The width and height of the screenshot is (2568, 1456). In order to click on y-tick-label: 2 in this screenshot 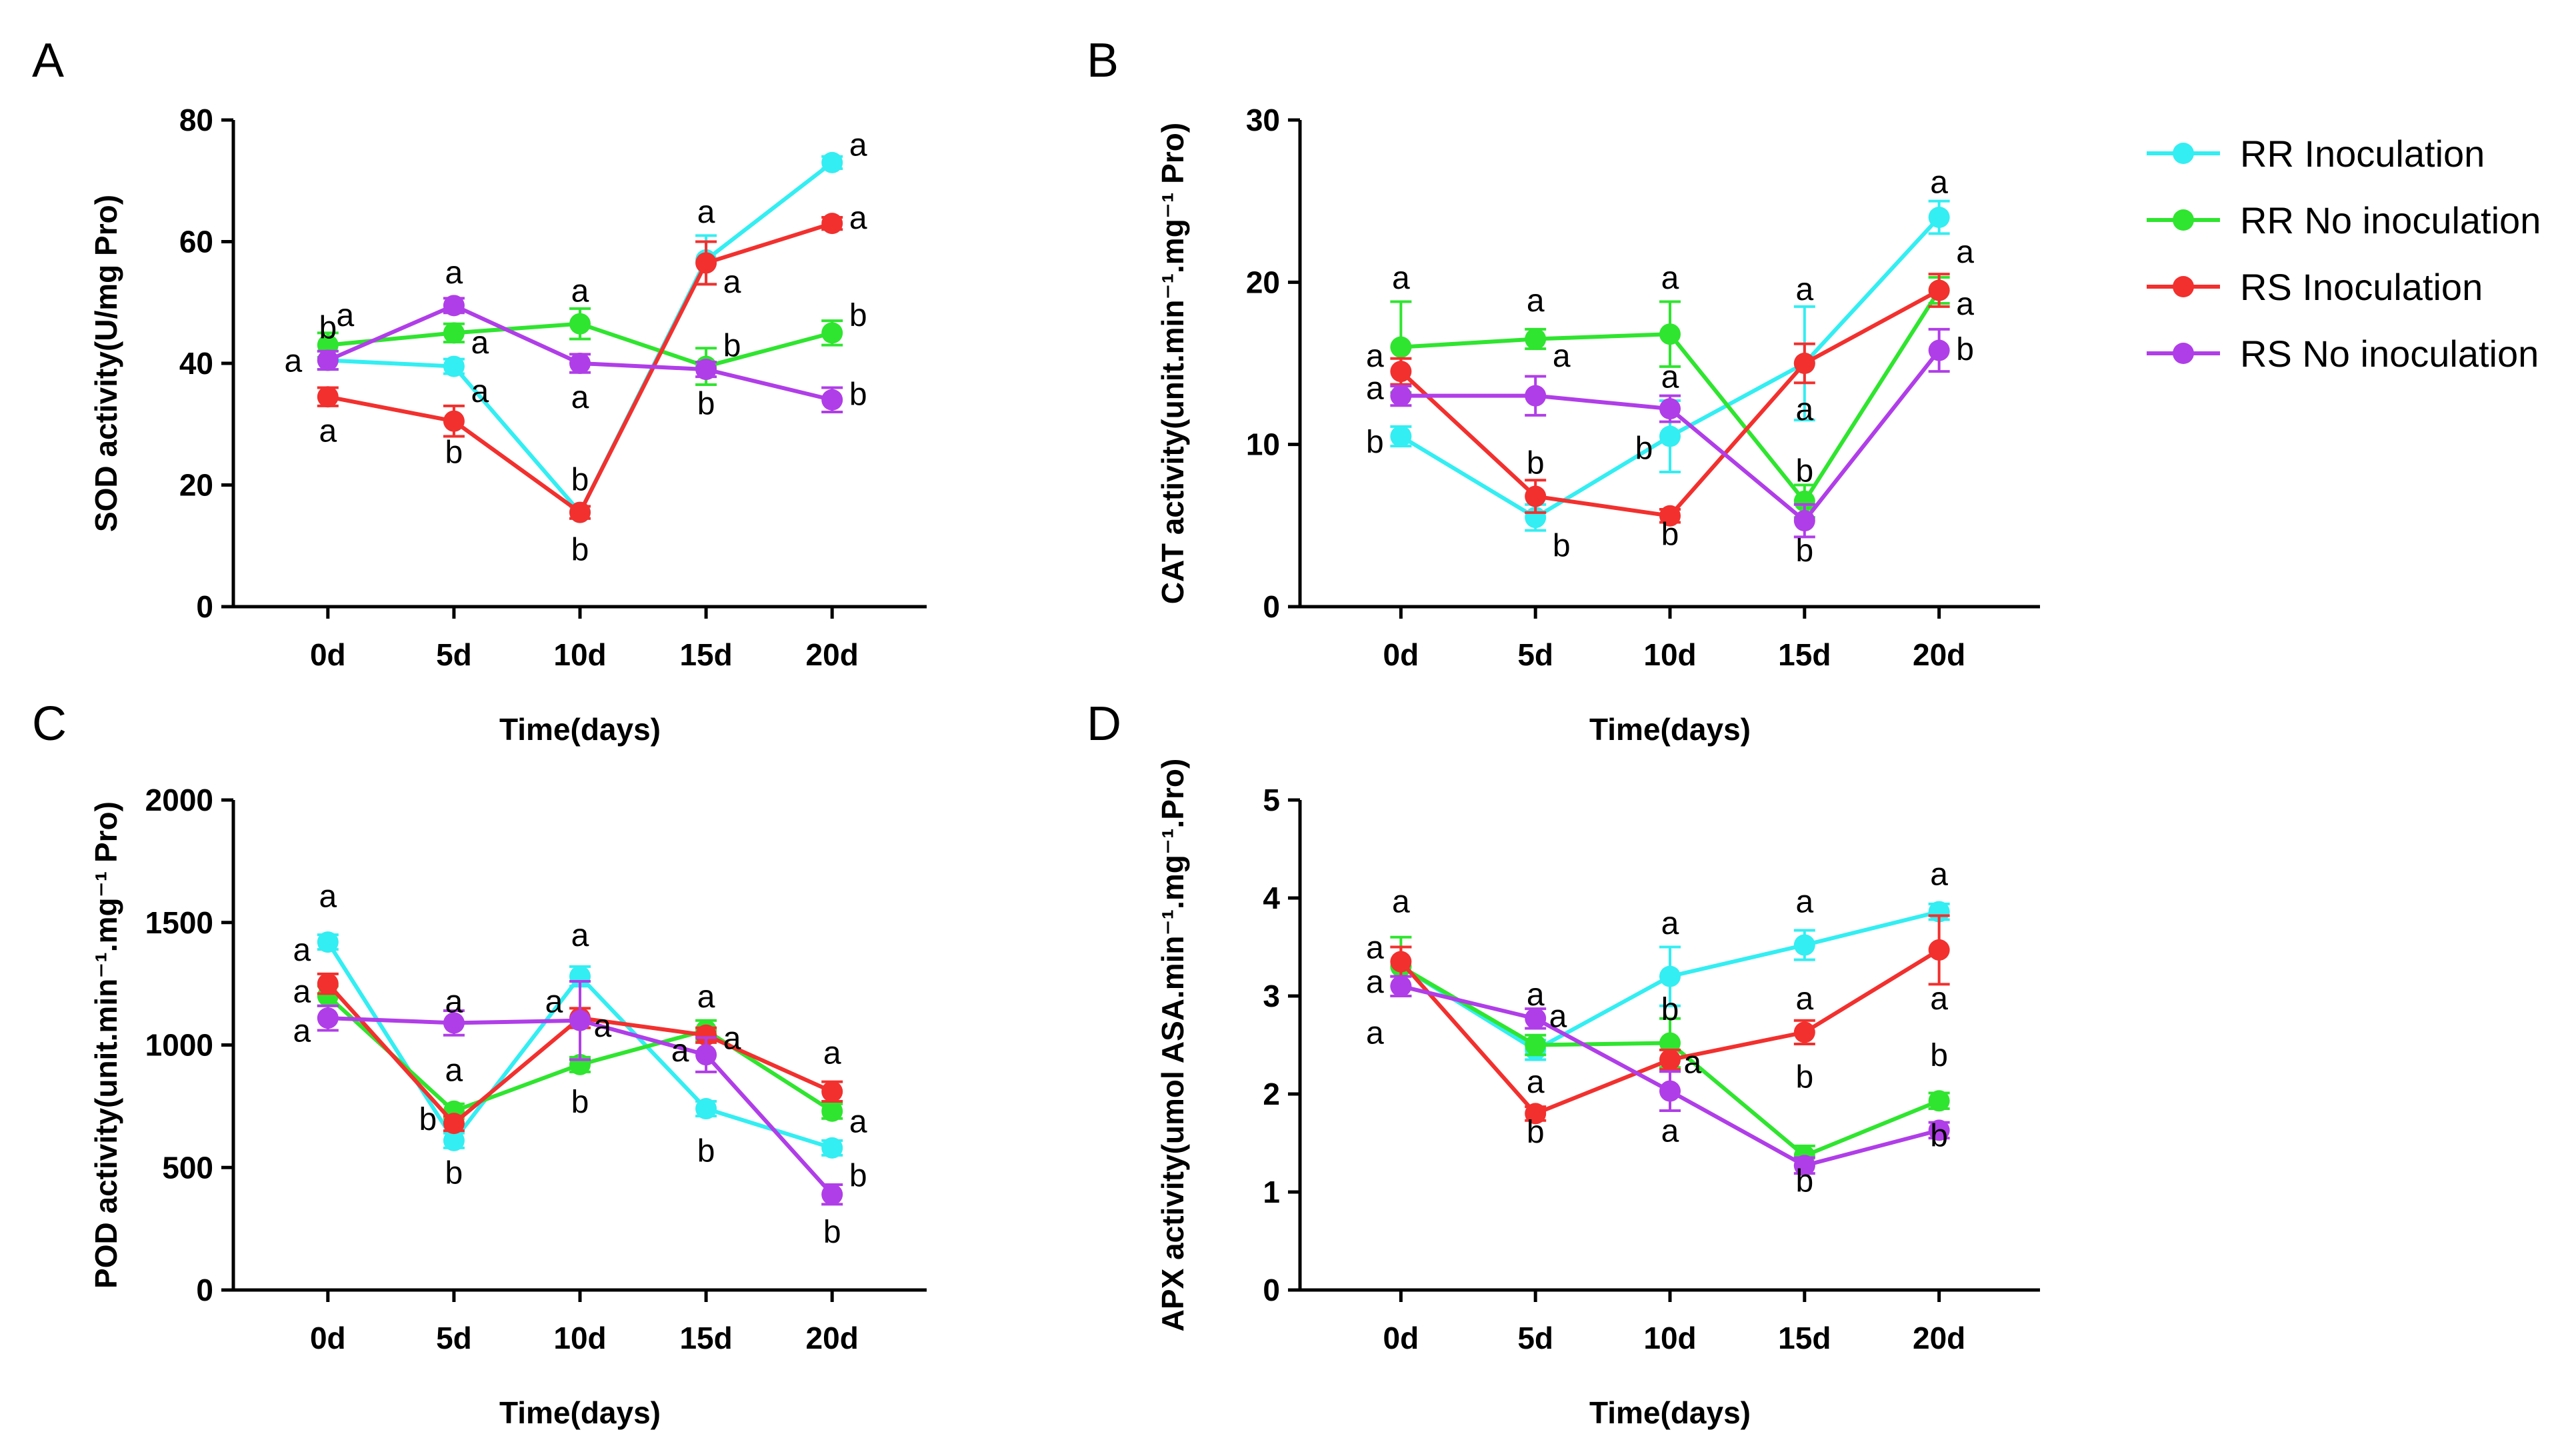, I will do `click(1271, 1094)`.